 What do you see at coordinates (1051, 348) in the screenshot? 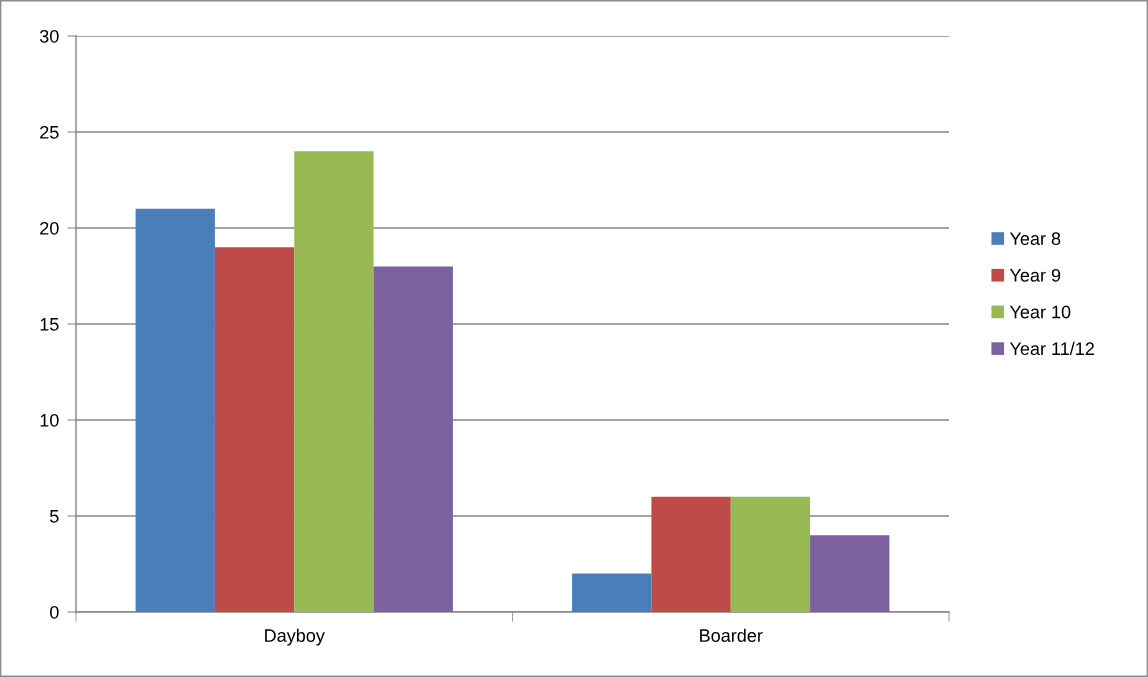
I see `legend-label: Year 11/12` at bounding box center [1051, 348].